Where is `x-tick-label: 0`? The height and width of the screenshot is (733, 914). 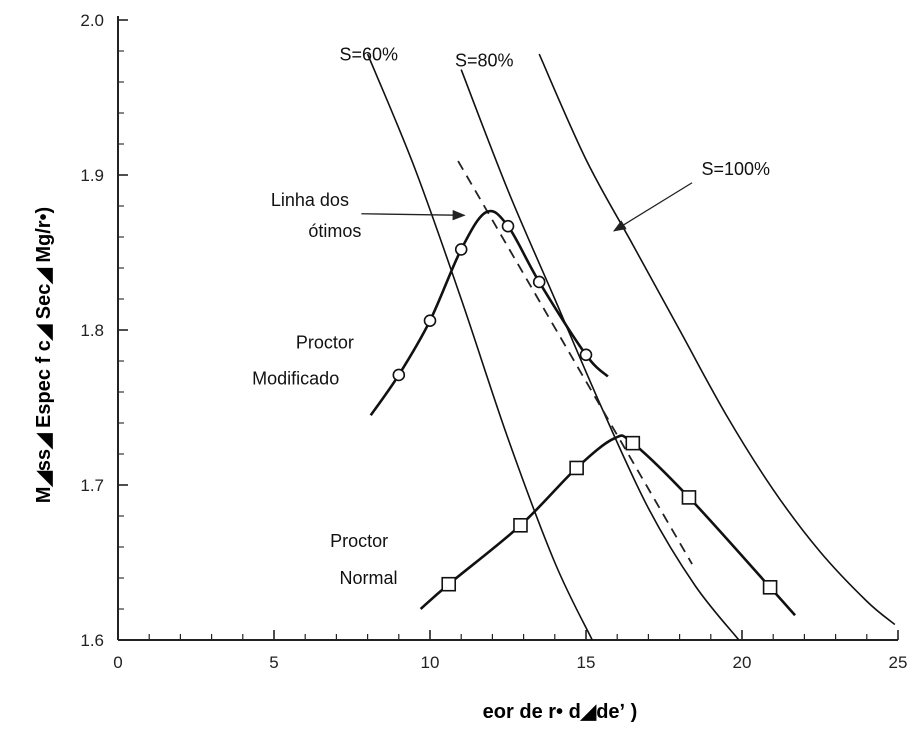
x-tick-label: 0 is located at coordinates (117, 662).